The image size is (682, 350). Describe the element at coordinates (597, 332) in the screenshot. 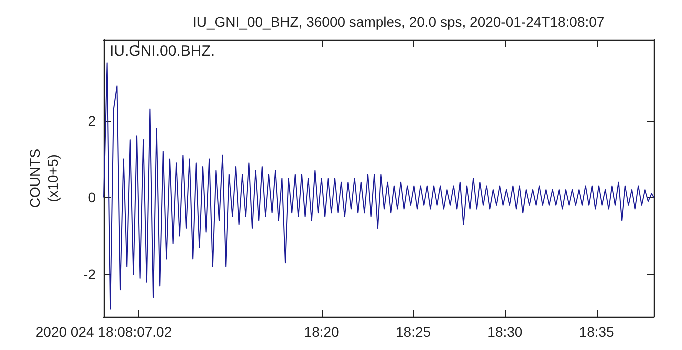

I see `x-tick-label: 18:35` at that location.